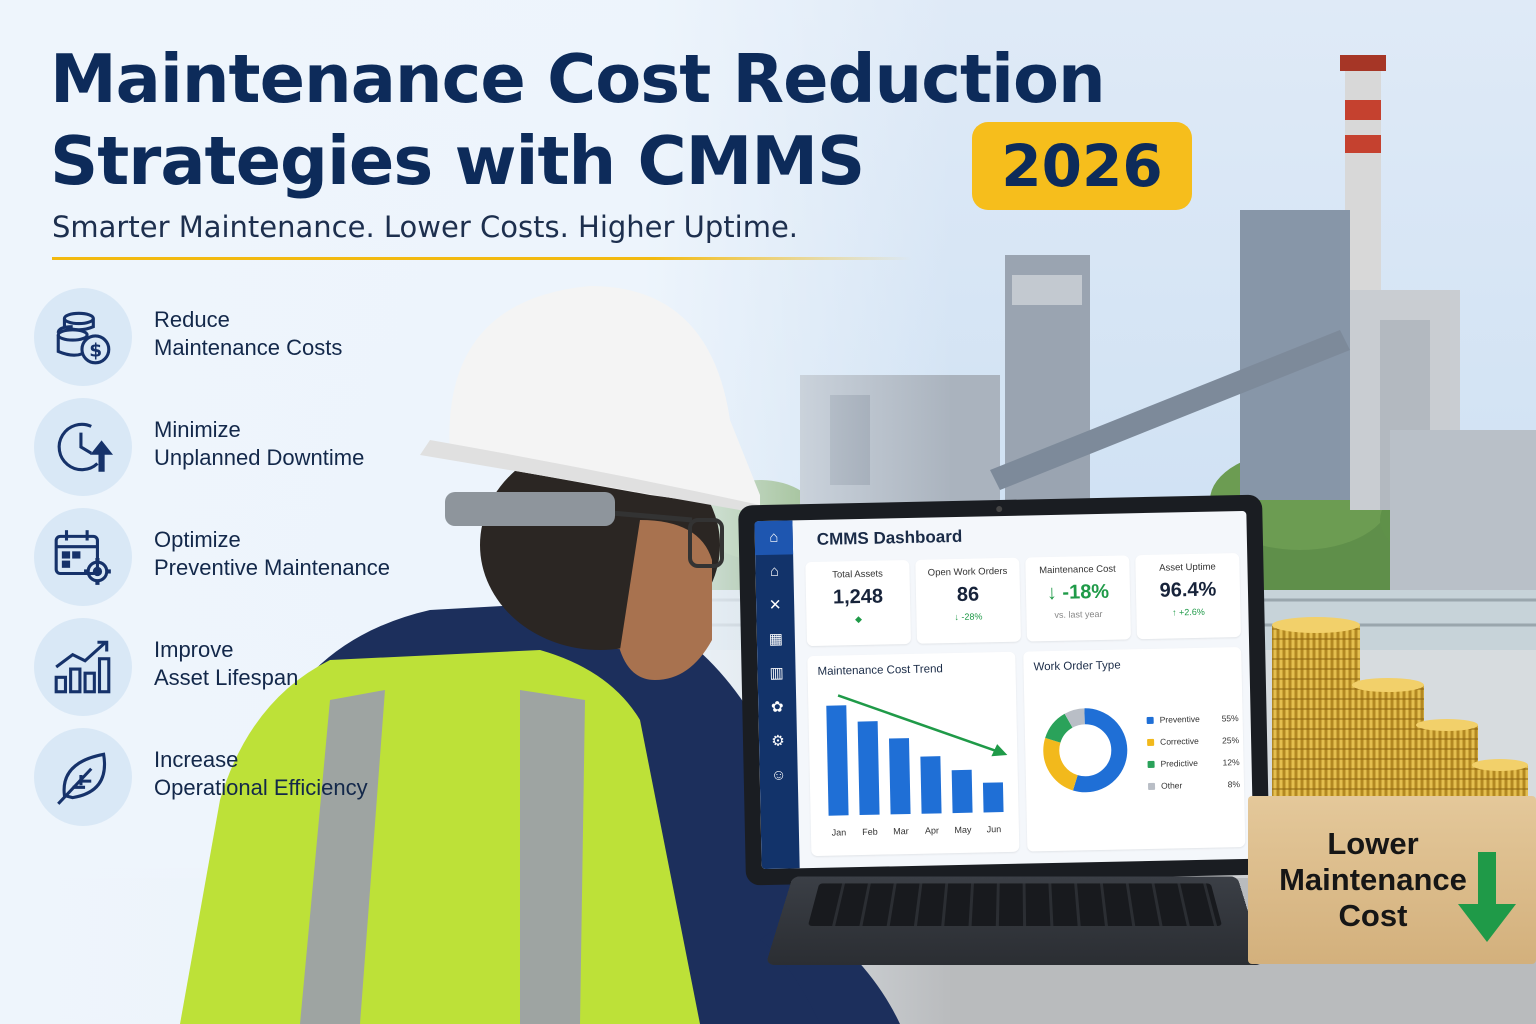  What do you see at coordinates (1373, 916) in the screenshot?
I see `sign-line3: Cost` at bounding box center [1373, 916].